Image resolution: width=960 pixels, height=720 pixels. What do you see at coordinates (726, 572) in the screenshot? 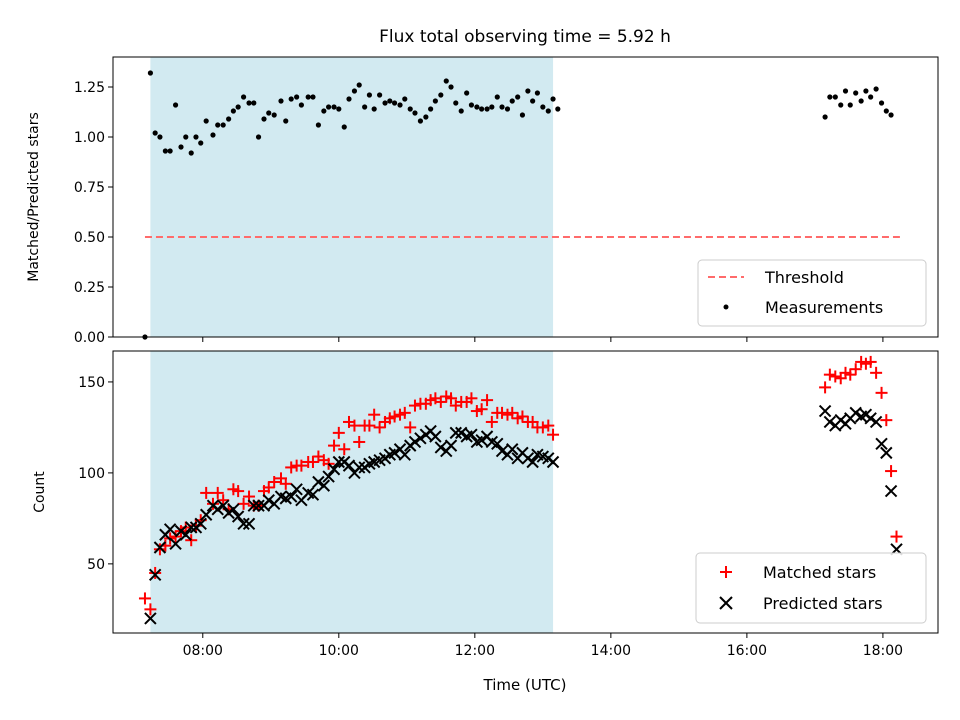
I see `matched-legend-swatch` at bounding box center [726, 572].